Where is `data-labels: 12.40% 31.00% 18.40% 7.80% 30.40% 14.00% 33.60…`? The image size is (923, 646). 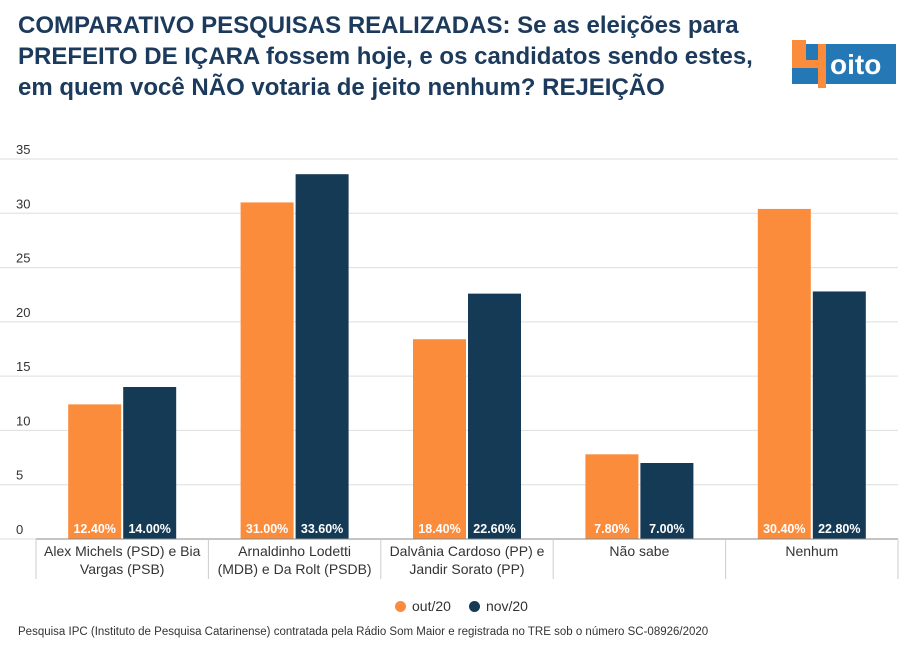 data-labels: 12.40% 31.00% 18.40% 7.80% 30.40% 14.00% 33.60… is located at coordinates (466, 529).